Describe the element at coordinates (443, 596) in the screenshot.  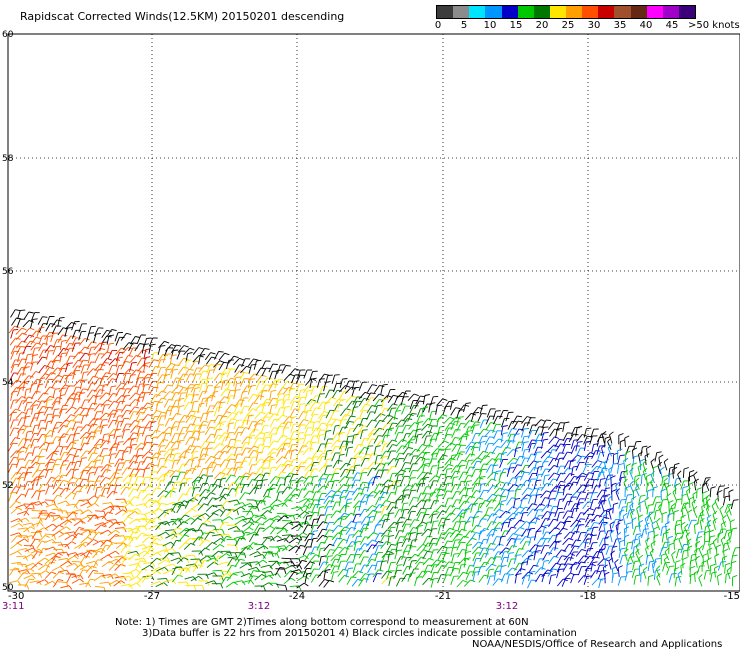
I see `longitude-label: -21` at that location.